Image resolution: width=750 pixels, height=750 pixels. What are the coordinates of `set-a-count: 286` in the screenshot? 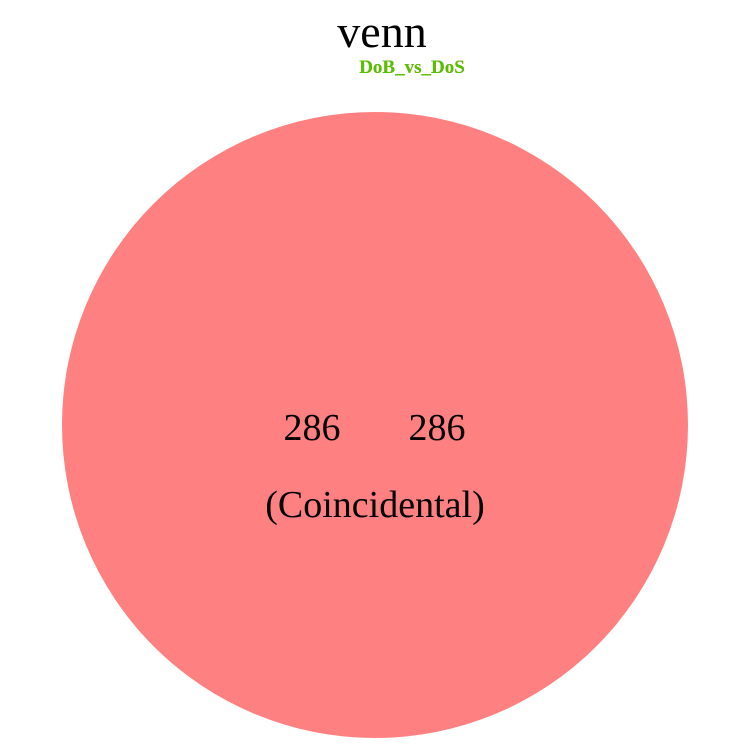 It's located at (312, 428).